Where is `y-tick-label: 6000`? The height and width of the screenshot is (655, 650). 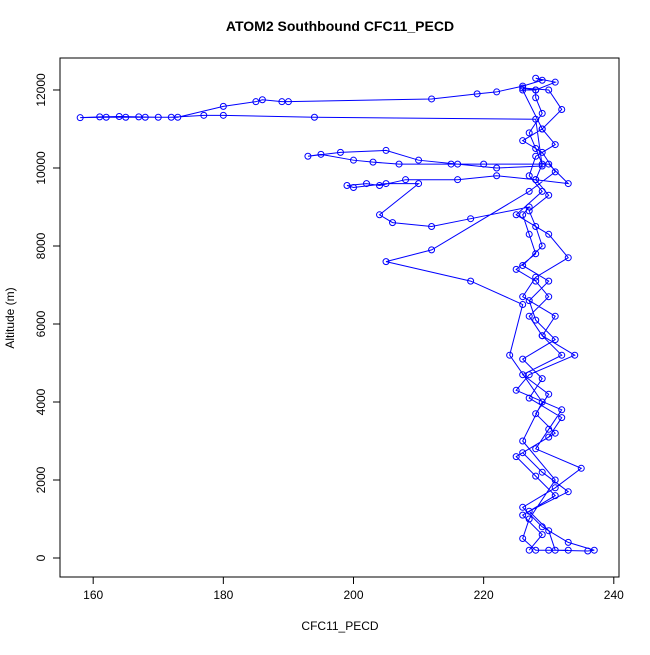 y-tick-label: 6000 is located at coordinates (41, 323).